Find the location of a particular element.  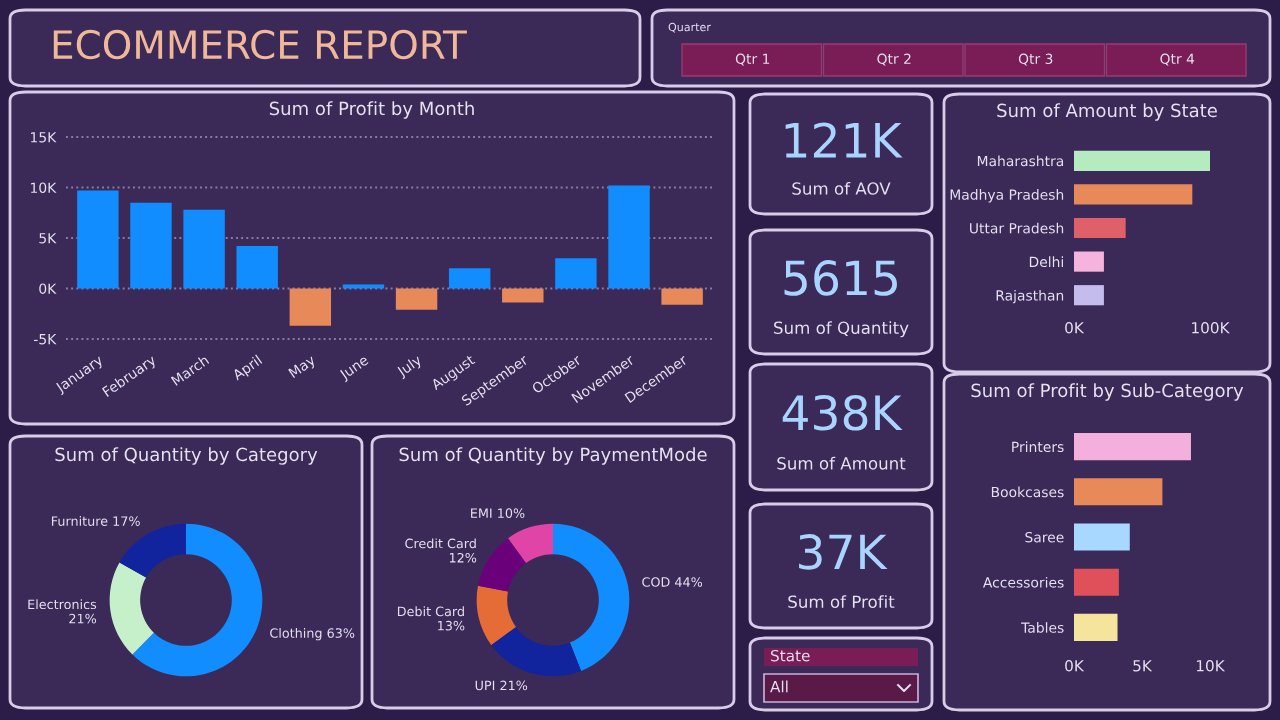

chart-title: Sum of Profit by Month is located at coordinates (371, 110).